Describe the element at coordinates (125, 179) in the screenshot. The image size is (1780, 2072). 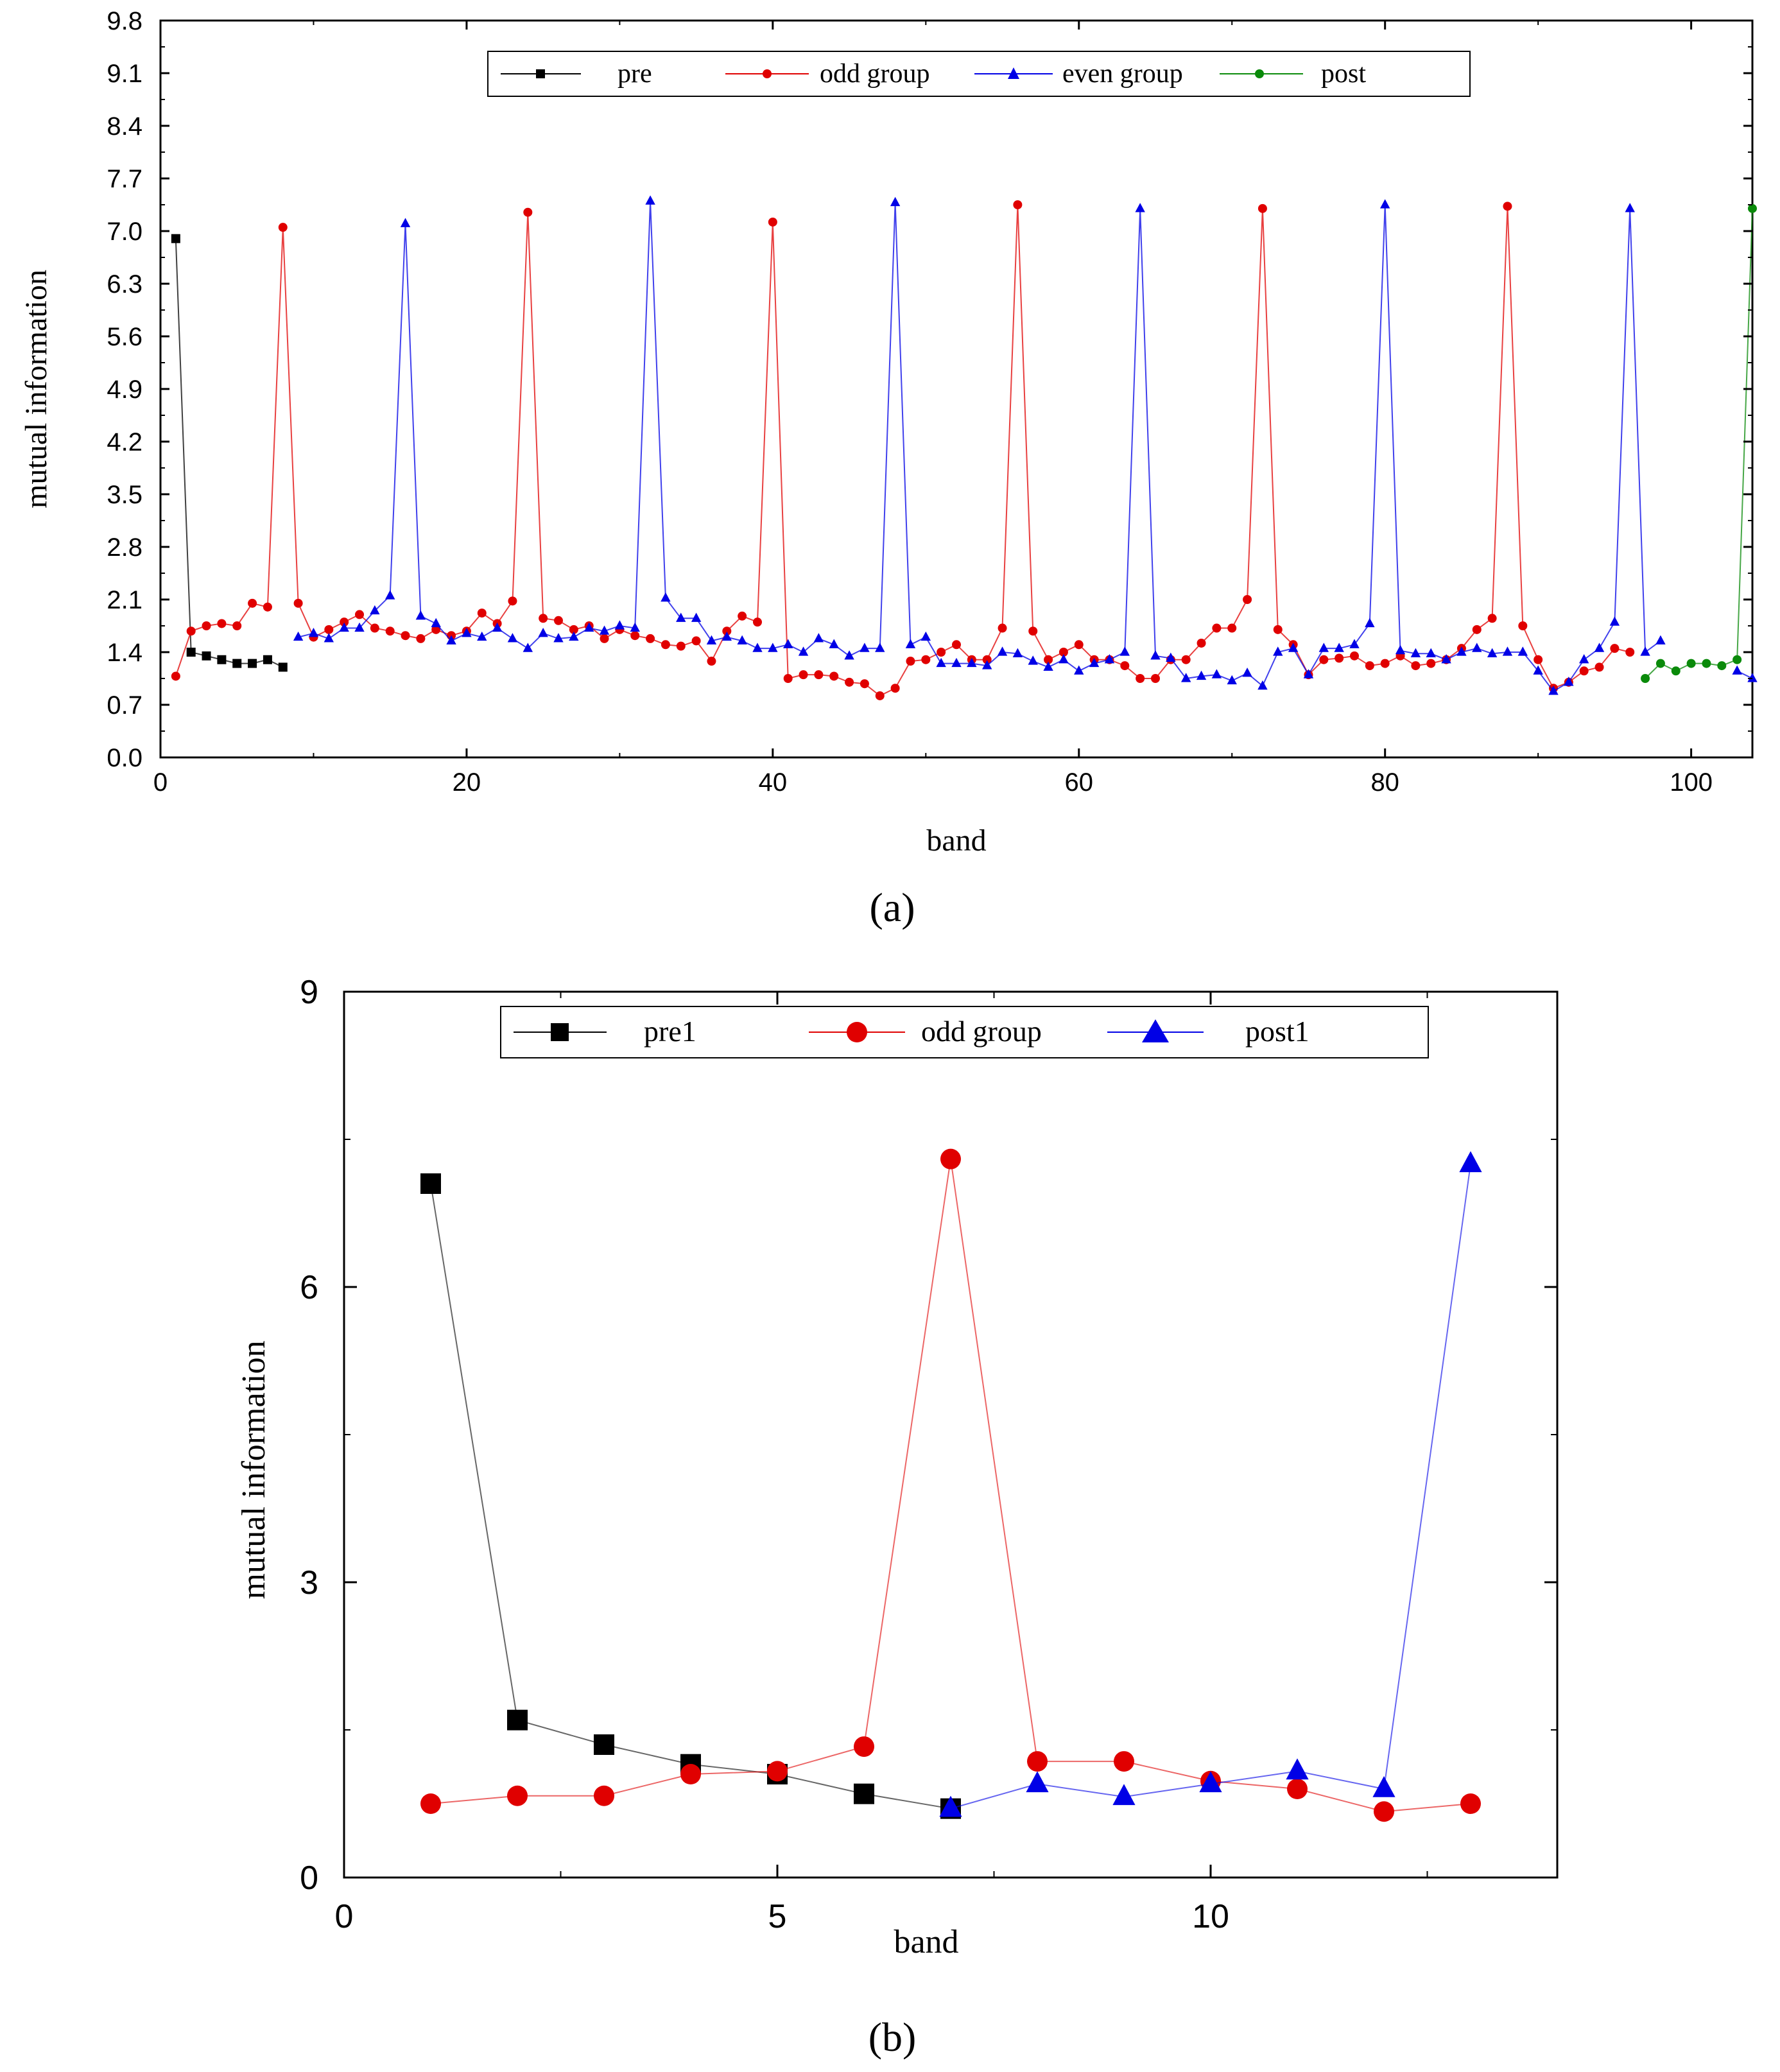
I see `y-tick-label: 7.7` at that location.